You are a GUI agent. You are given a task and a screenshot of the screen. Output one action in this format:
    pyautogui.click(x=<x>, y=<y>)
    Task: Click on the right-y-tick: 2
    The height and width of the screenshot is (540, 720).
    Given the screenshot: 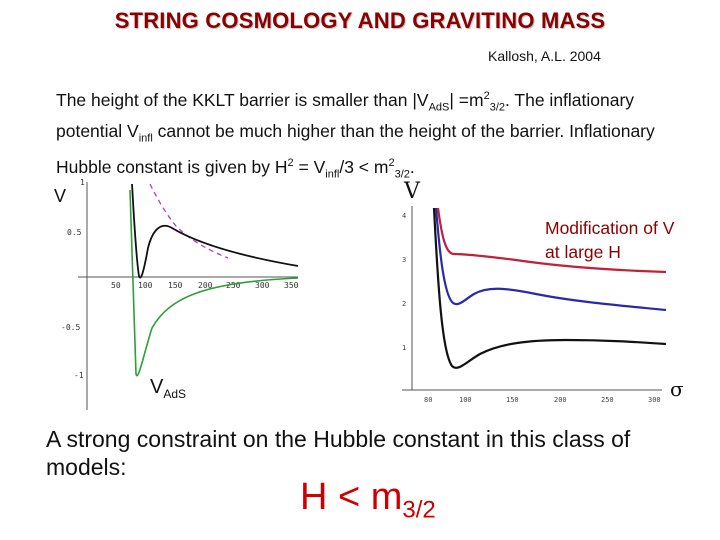 What is the action you would take?
    pyautogui.click(x=404, y=304)
    